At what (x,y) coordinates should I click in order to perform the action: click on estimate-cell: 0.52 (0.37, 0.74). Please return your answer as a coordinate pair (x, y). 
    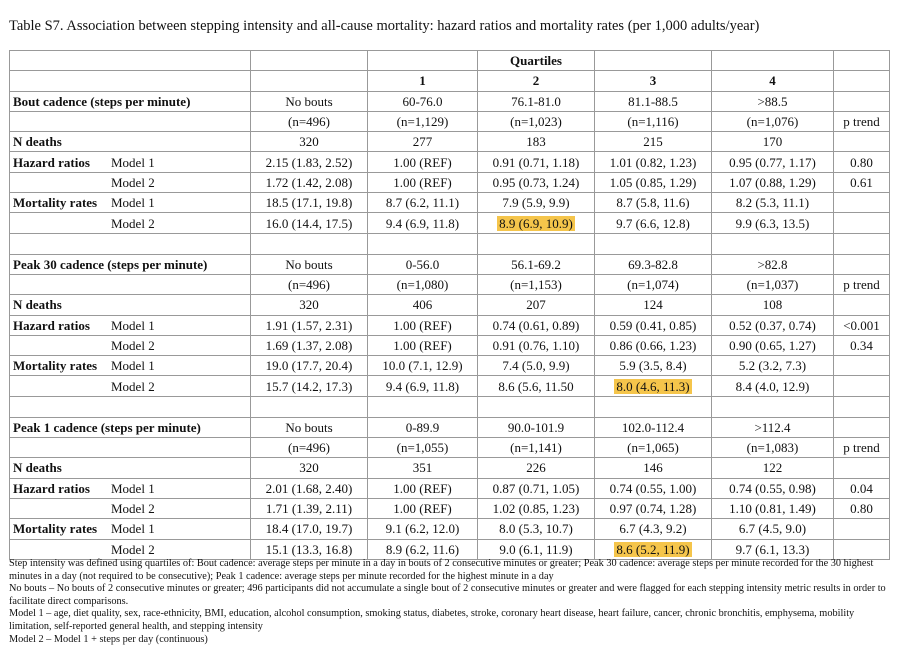
    Looking at the image, I should click on (772, 325).